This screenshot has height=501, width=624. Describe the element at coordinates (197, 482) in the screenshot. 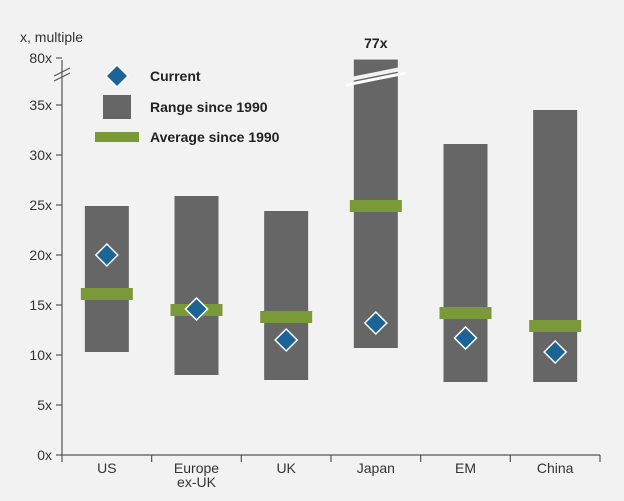

I see `x-tick-label-europe-ex-uk-1: ex-UK` at that location.